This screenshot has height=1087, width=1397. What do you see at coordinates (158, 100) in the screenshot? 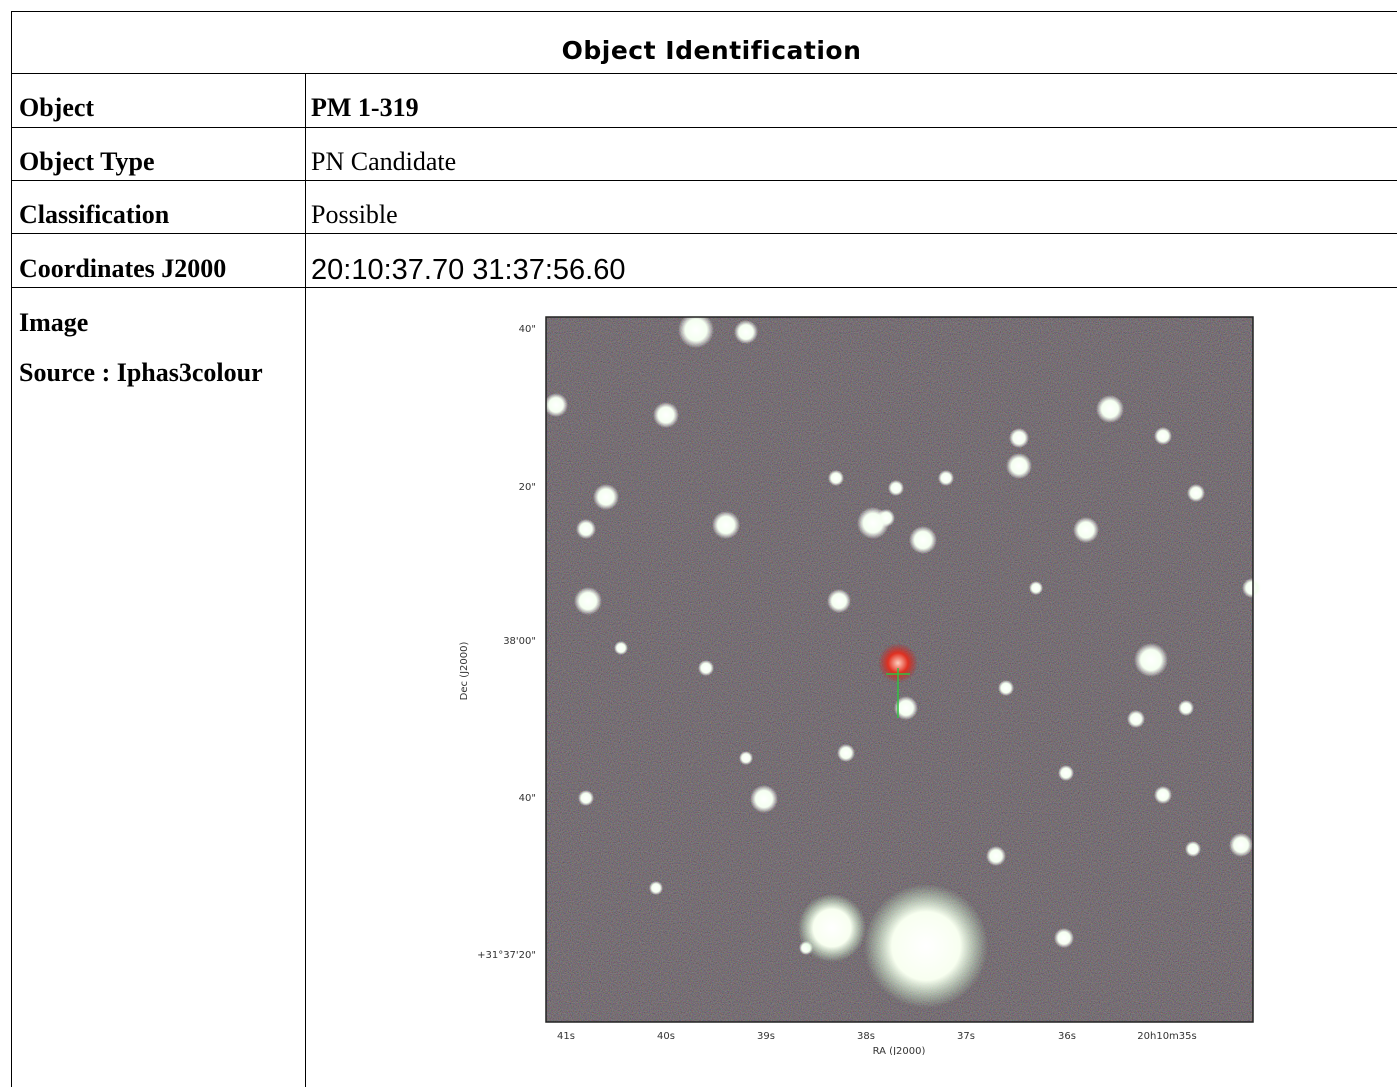
I see `row-label: Object` at bounding box center [158, 100].